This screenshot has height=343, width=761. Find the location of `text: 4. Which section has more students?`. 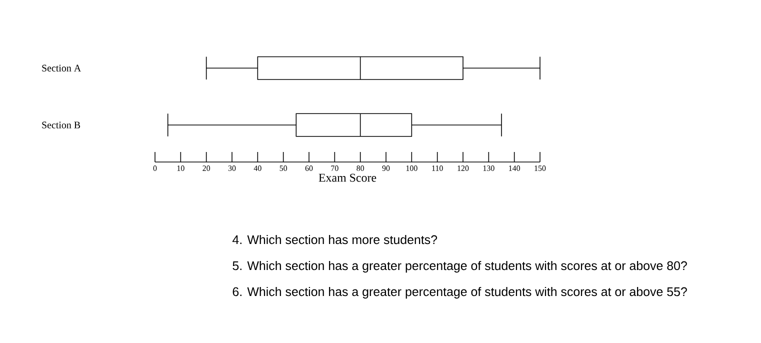

text: 4. Which section has more students? is located at coordinates (335, 239).